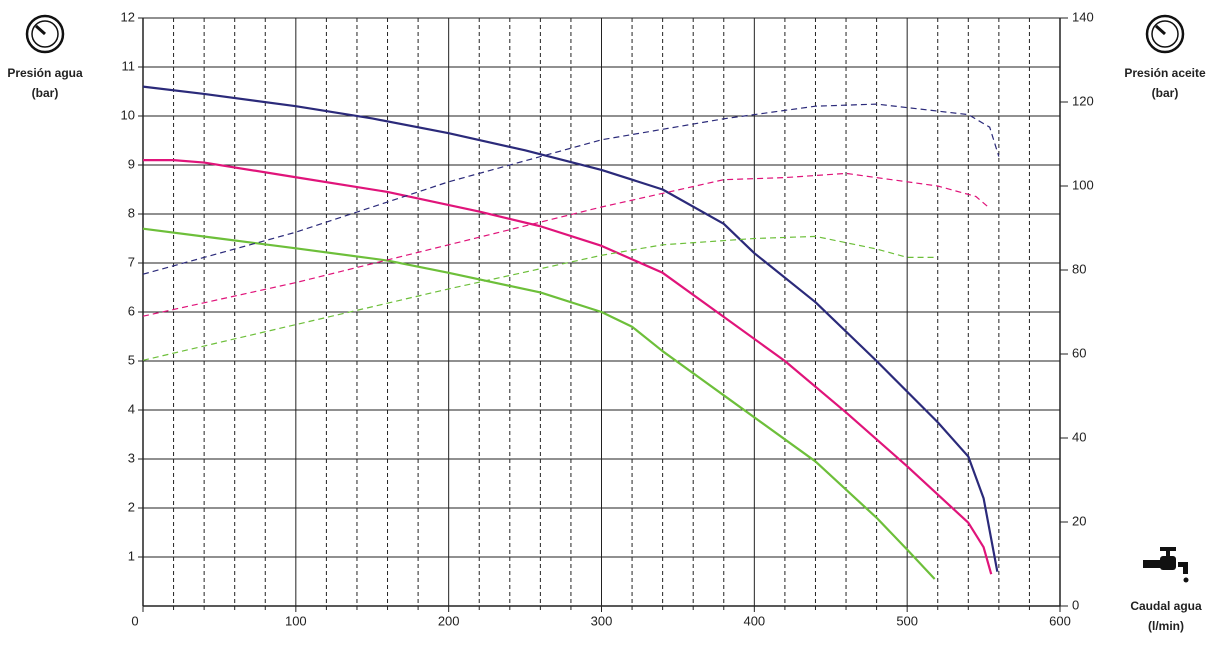 The width and height of the screenshot is (1219, 647). Describe the element at coordinates (1165, 93) in the screenshot. I see `y2-axis-label: (bar)` at that location.